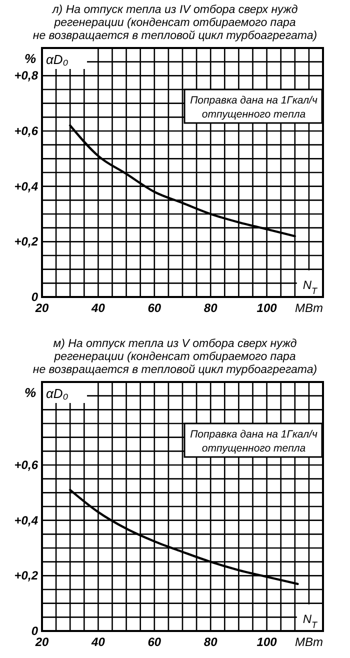 This screenshot has height=658, width=350. I want to click on chart-title: л) На отпуск тепла из IV отбора сверх нужд регенерации (конденсат отбираемого пара не возвращается в тепловой цикл турбоагрегата), so click(175, 23).